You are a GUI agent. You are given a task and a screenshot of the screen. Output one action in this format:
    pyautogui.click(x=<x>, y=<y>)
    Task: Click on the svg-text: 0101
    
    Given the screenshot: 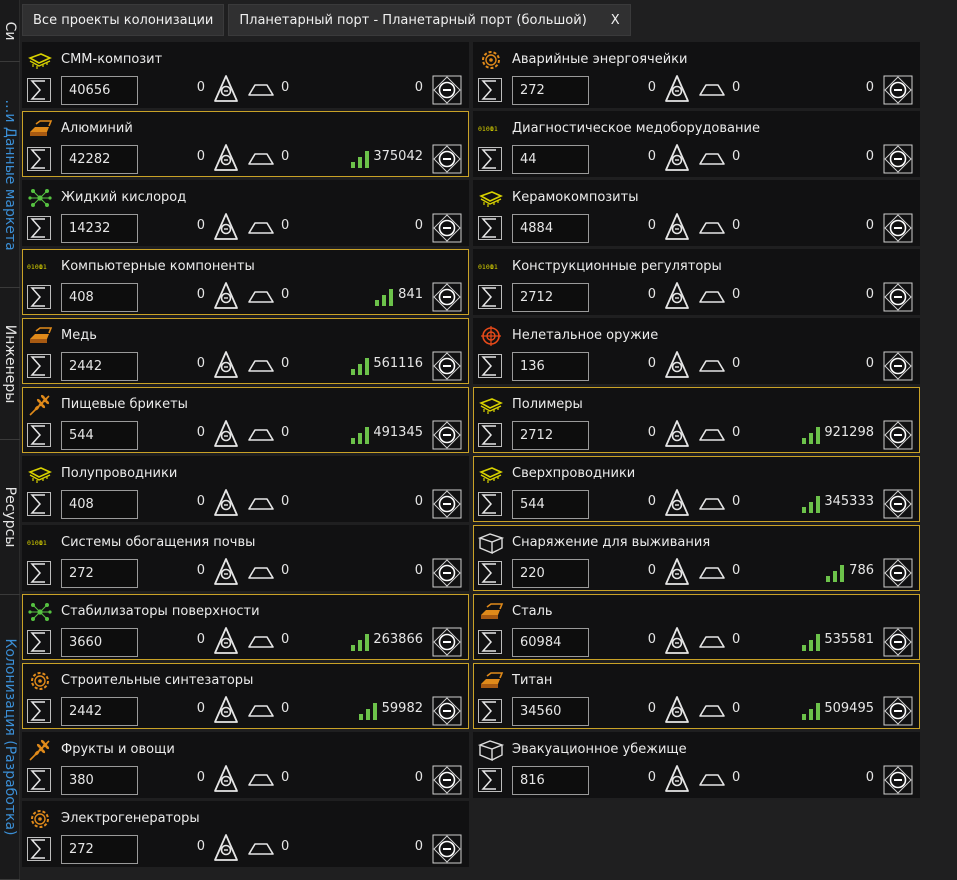 What is the action you would take?
    pyautogui.click(x=35, y=267)
    